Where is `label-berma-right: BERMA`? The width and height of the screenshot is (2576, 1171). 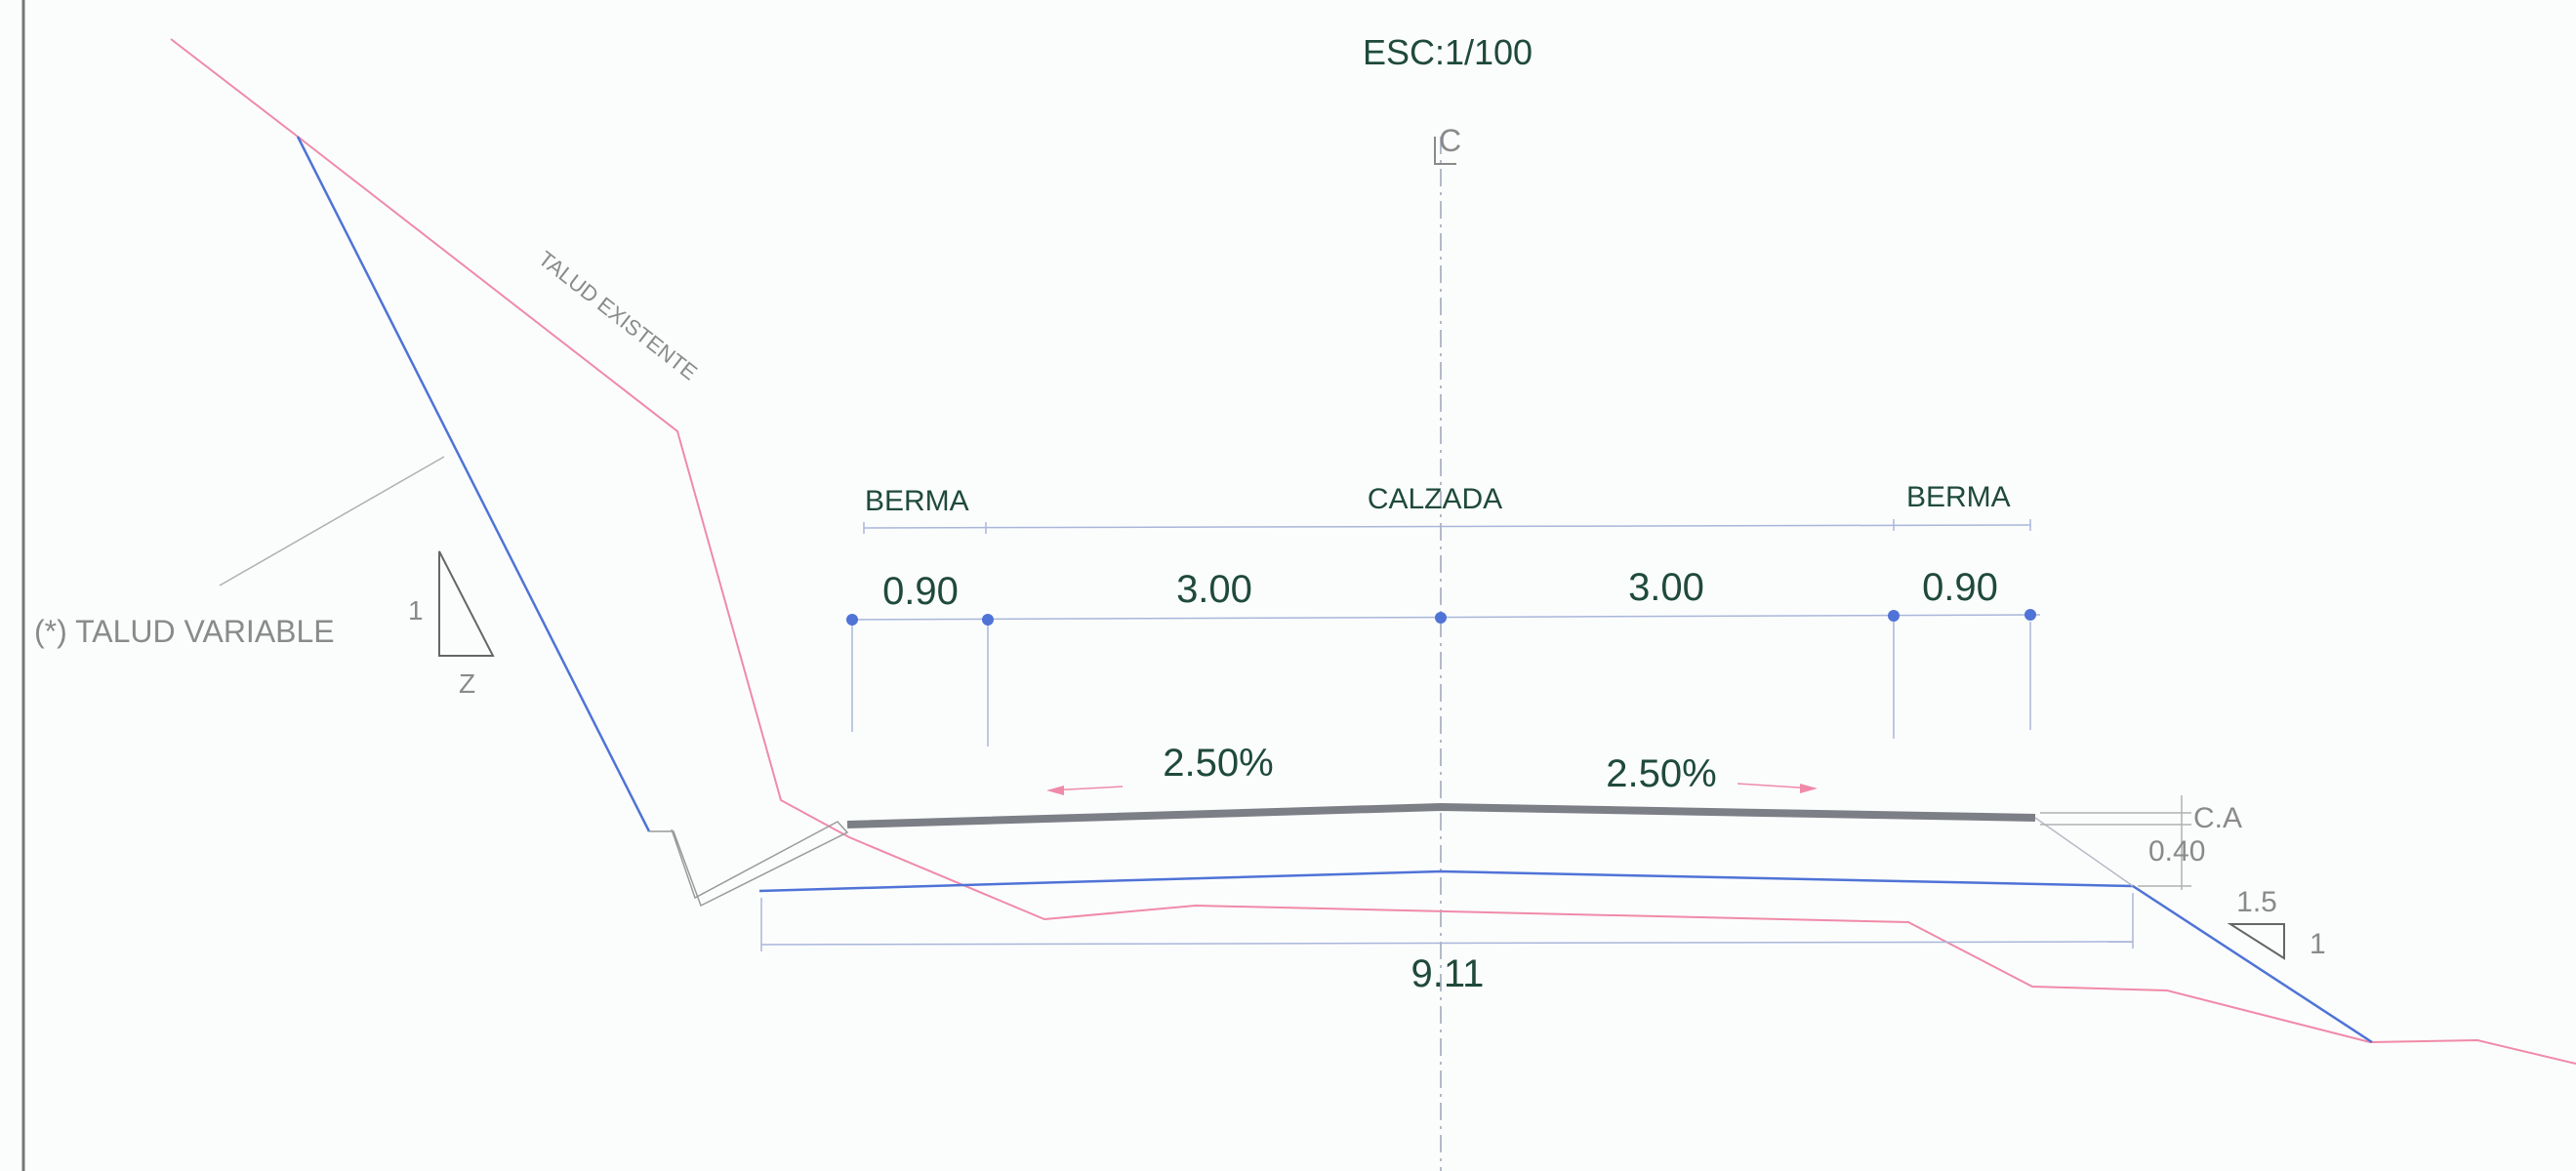
label-berma-right: BERMA is located at coordinates (1958, 497).